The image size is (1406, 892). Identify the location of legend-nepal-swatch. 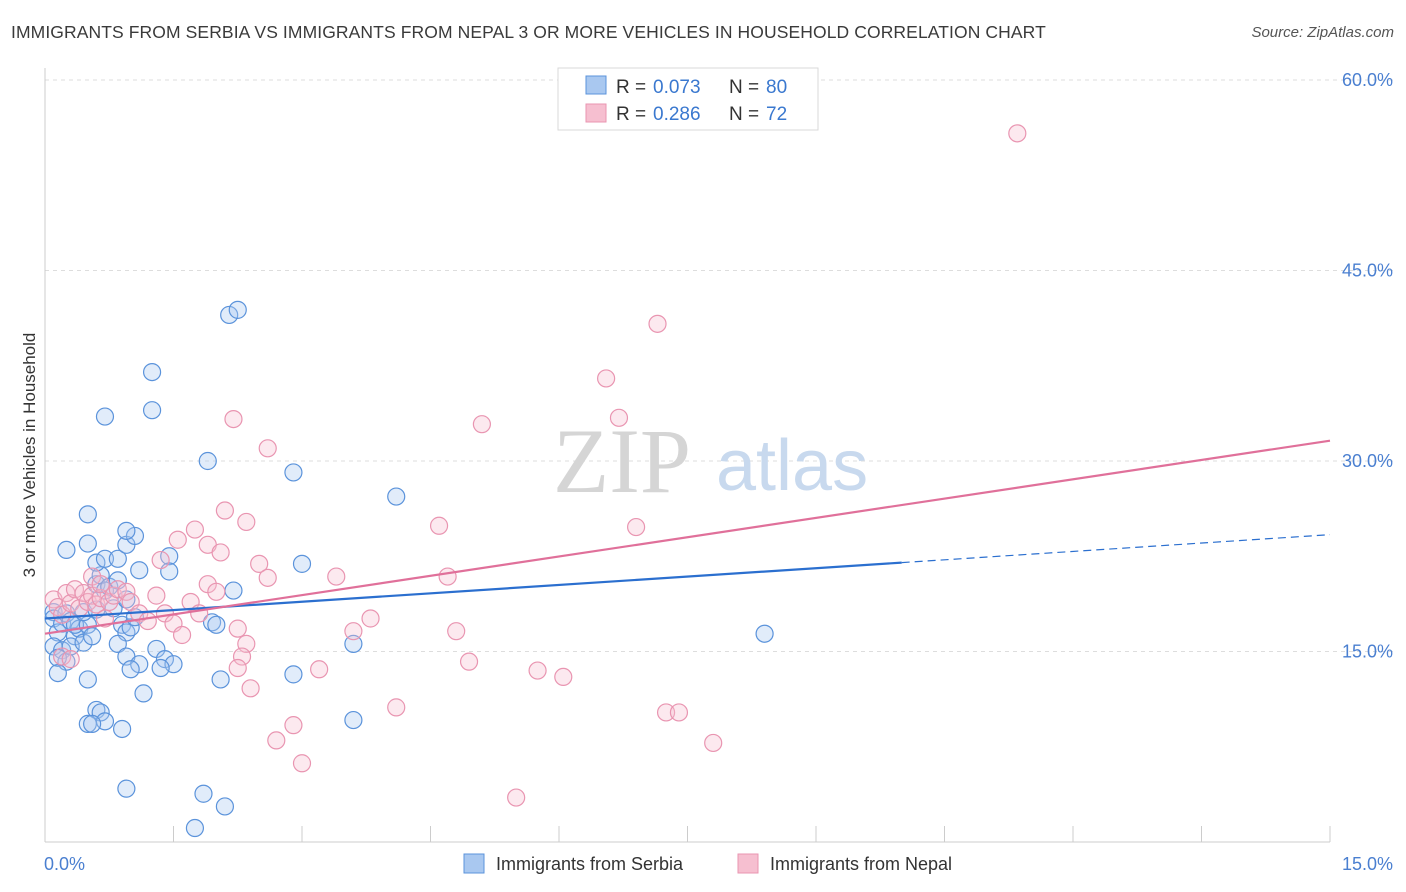
(596, 113).